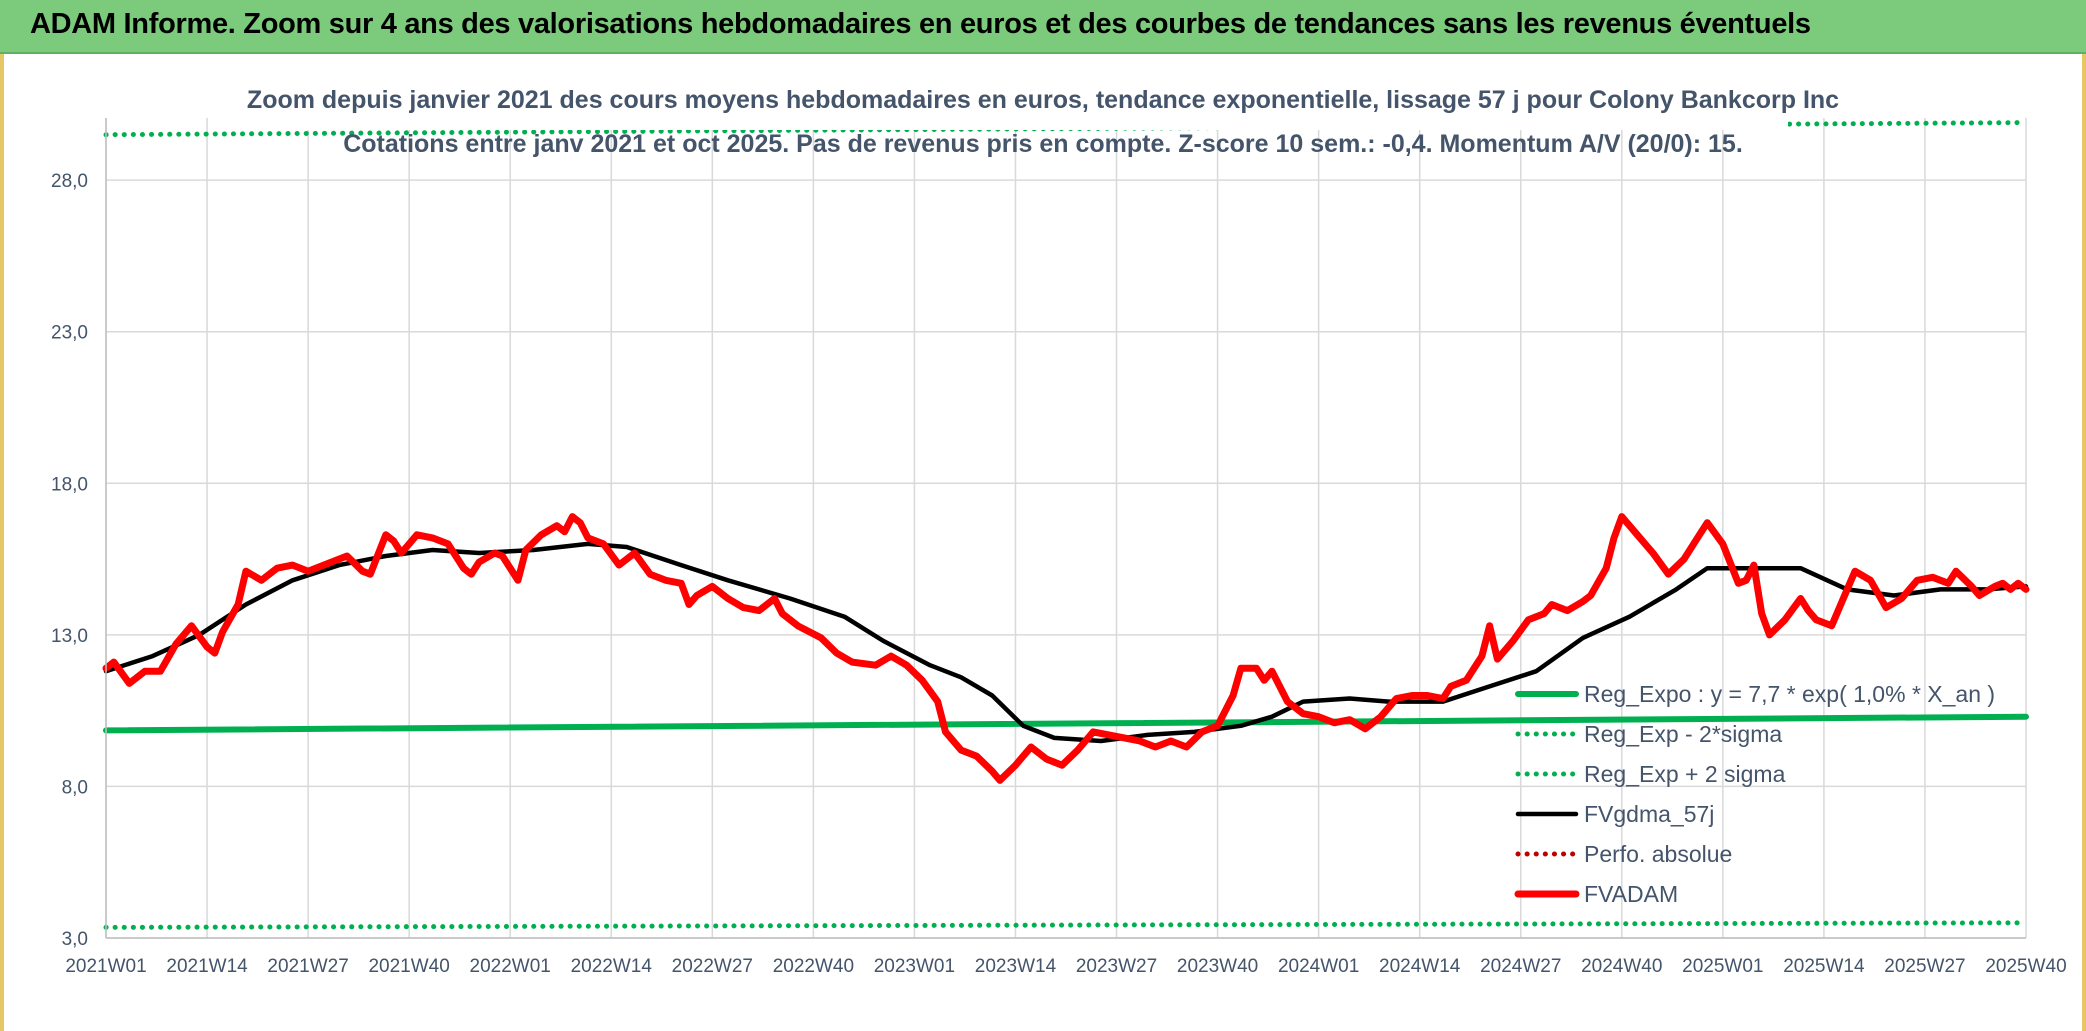 The width and height of the screenshot is (2086, 1031). I want to click on x-tick-label: 2022W14, so click(612, 966).